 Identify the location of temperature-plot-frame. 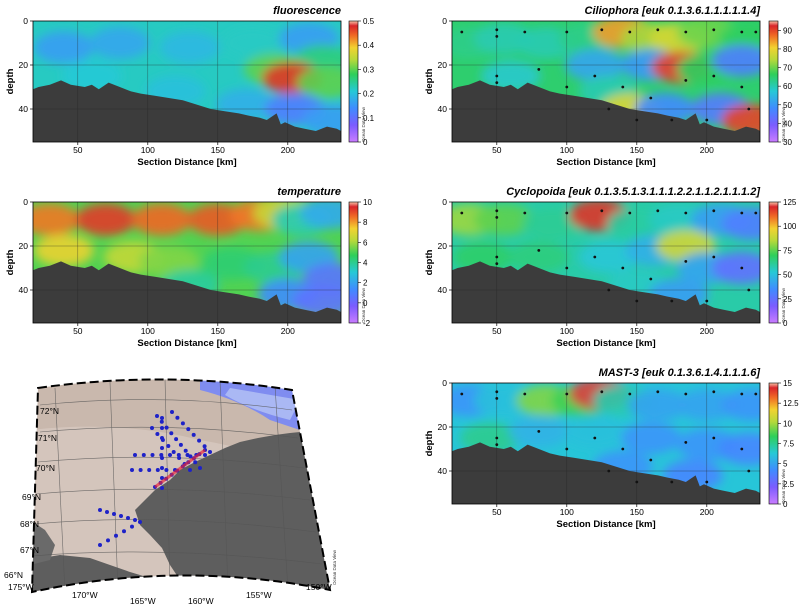
(187, 262).